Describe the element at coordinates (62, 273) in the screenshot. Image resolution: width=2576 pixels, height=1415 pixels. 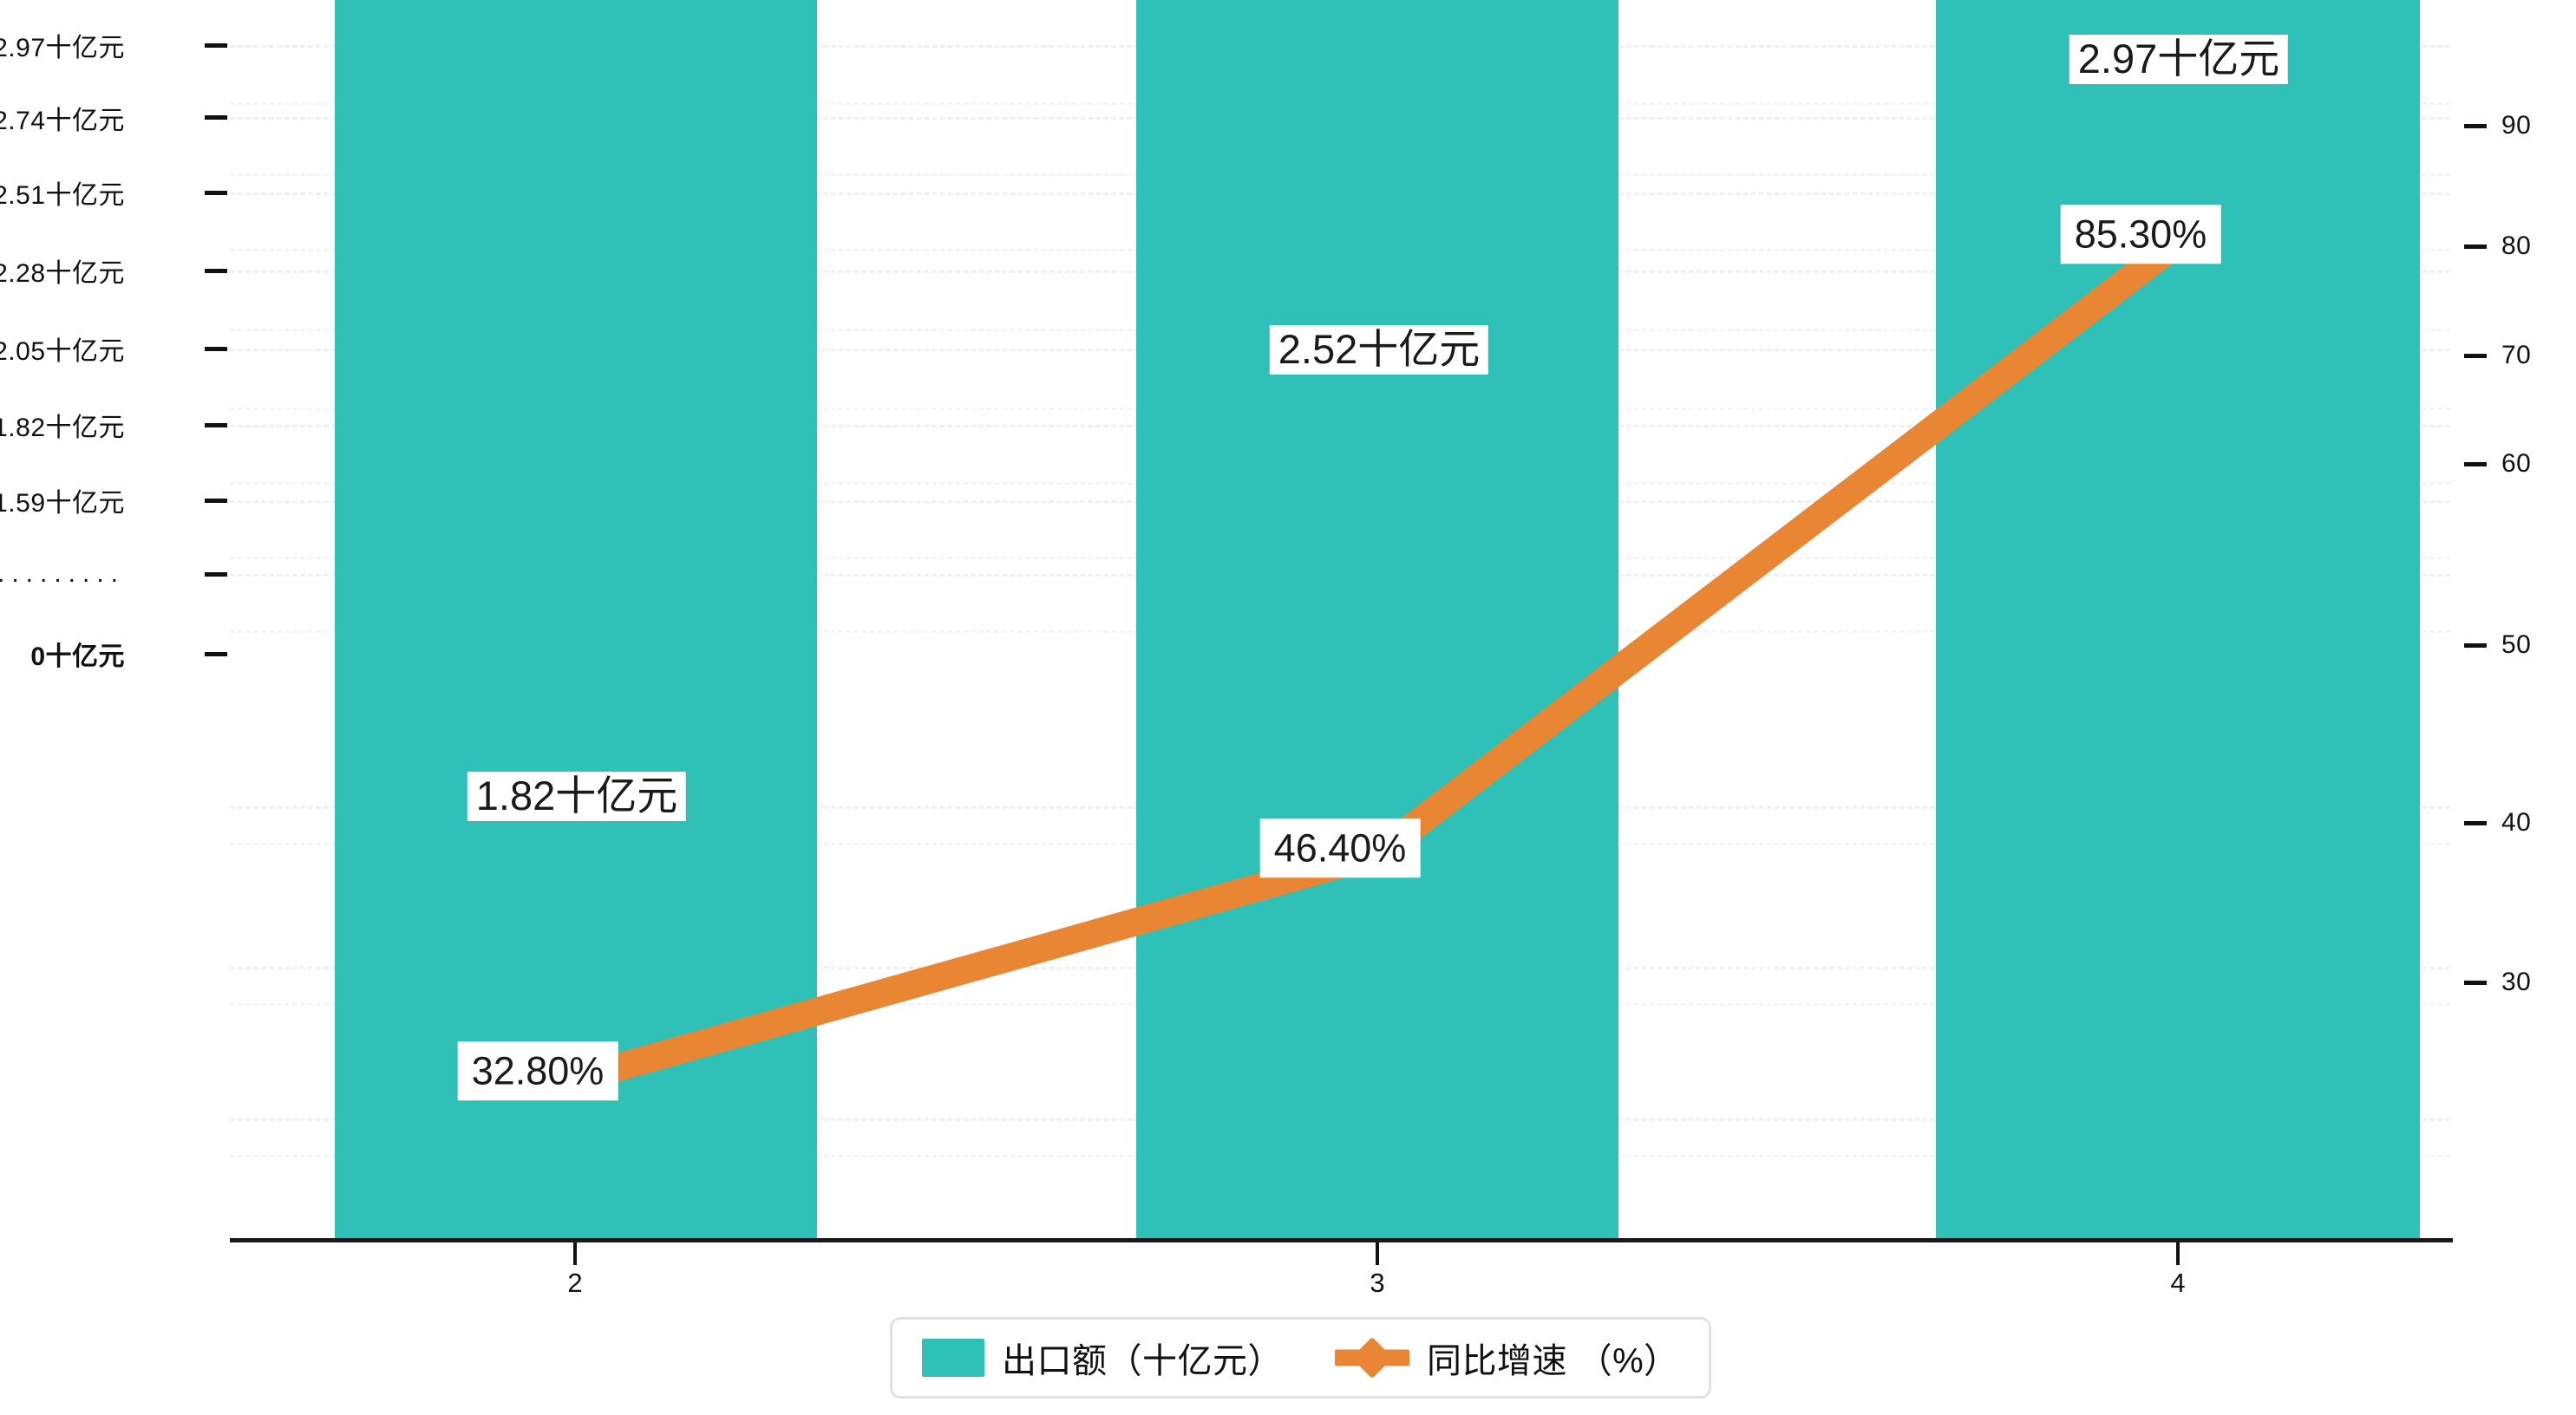
I see `y-left-tick-label-4: 2.28十亿元` at that location.